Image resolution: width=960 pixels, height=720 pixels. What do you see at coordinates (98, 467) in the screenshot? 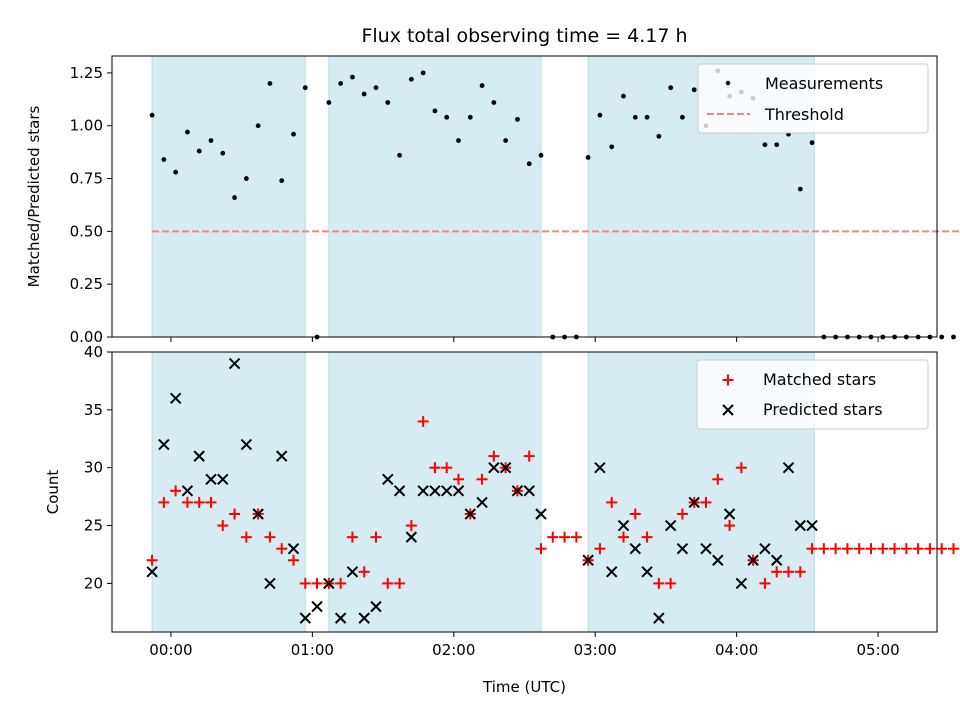
I see `count-y-ticks: 20 25 30 35 40` at bounding box center [98, 467].